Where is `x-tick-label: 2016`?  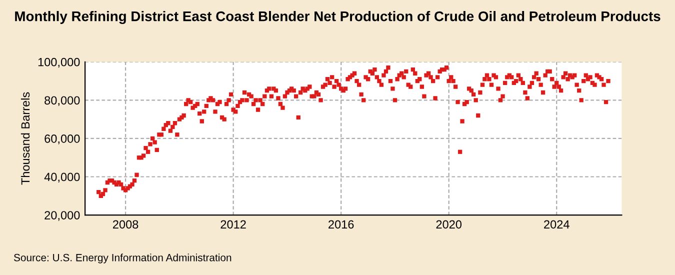
x-tick-label: 2016 is located at coordinates (341, 224).